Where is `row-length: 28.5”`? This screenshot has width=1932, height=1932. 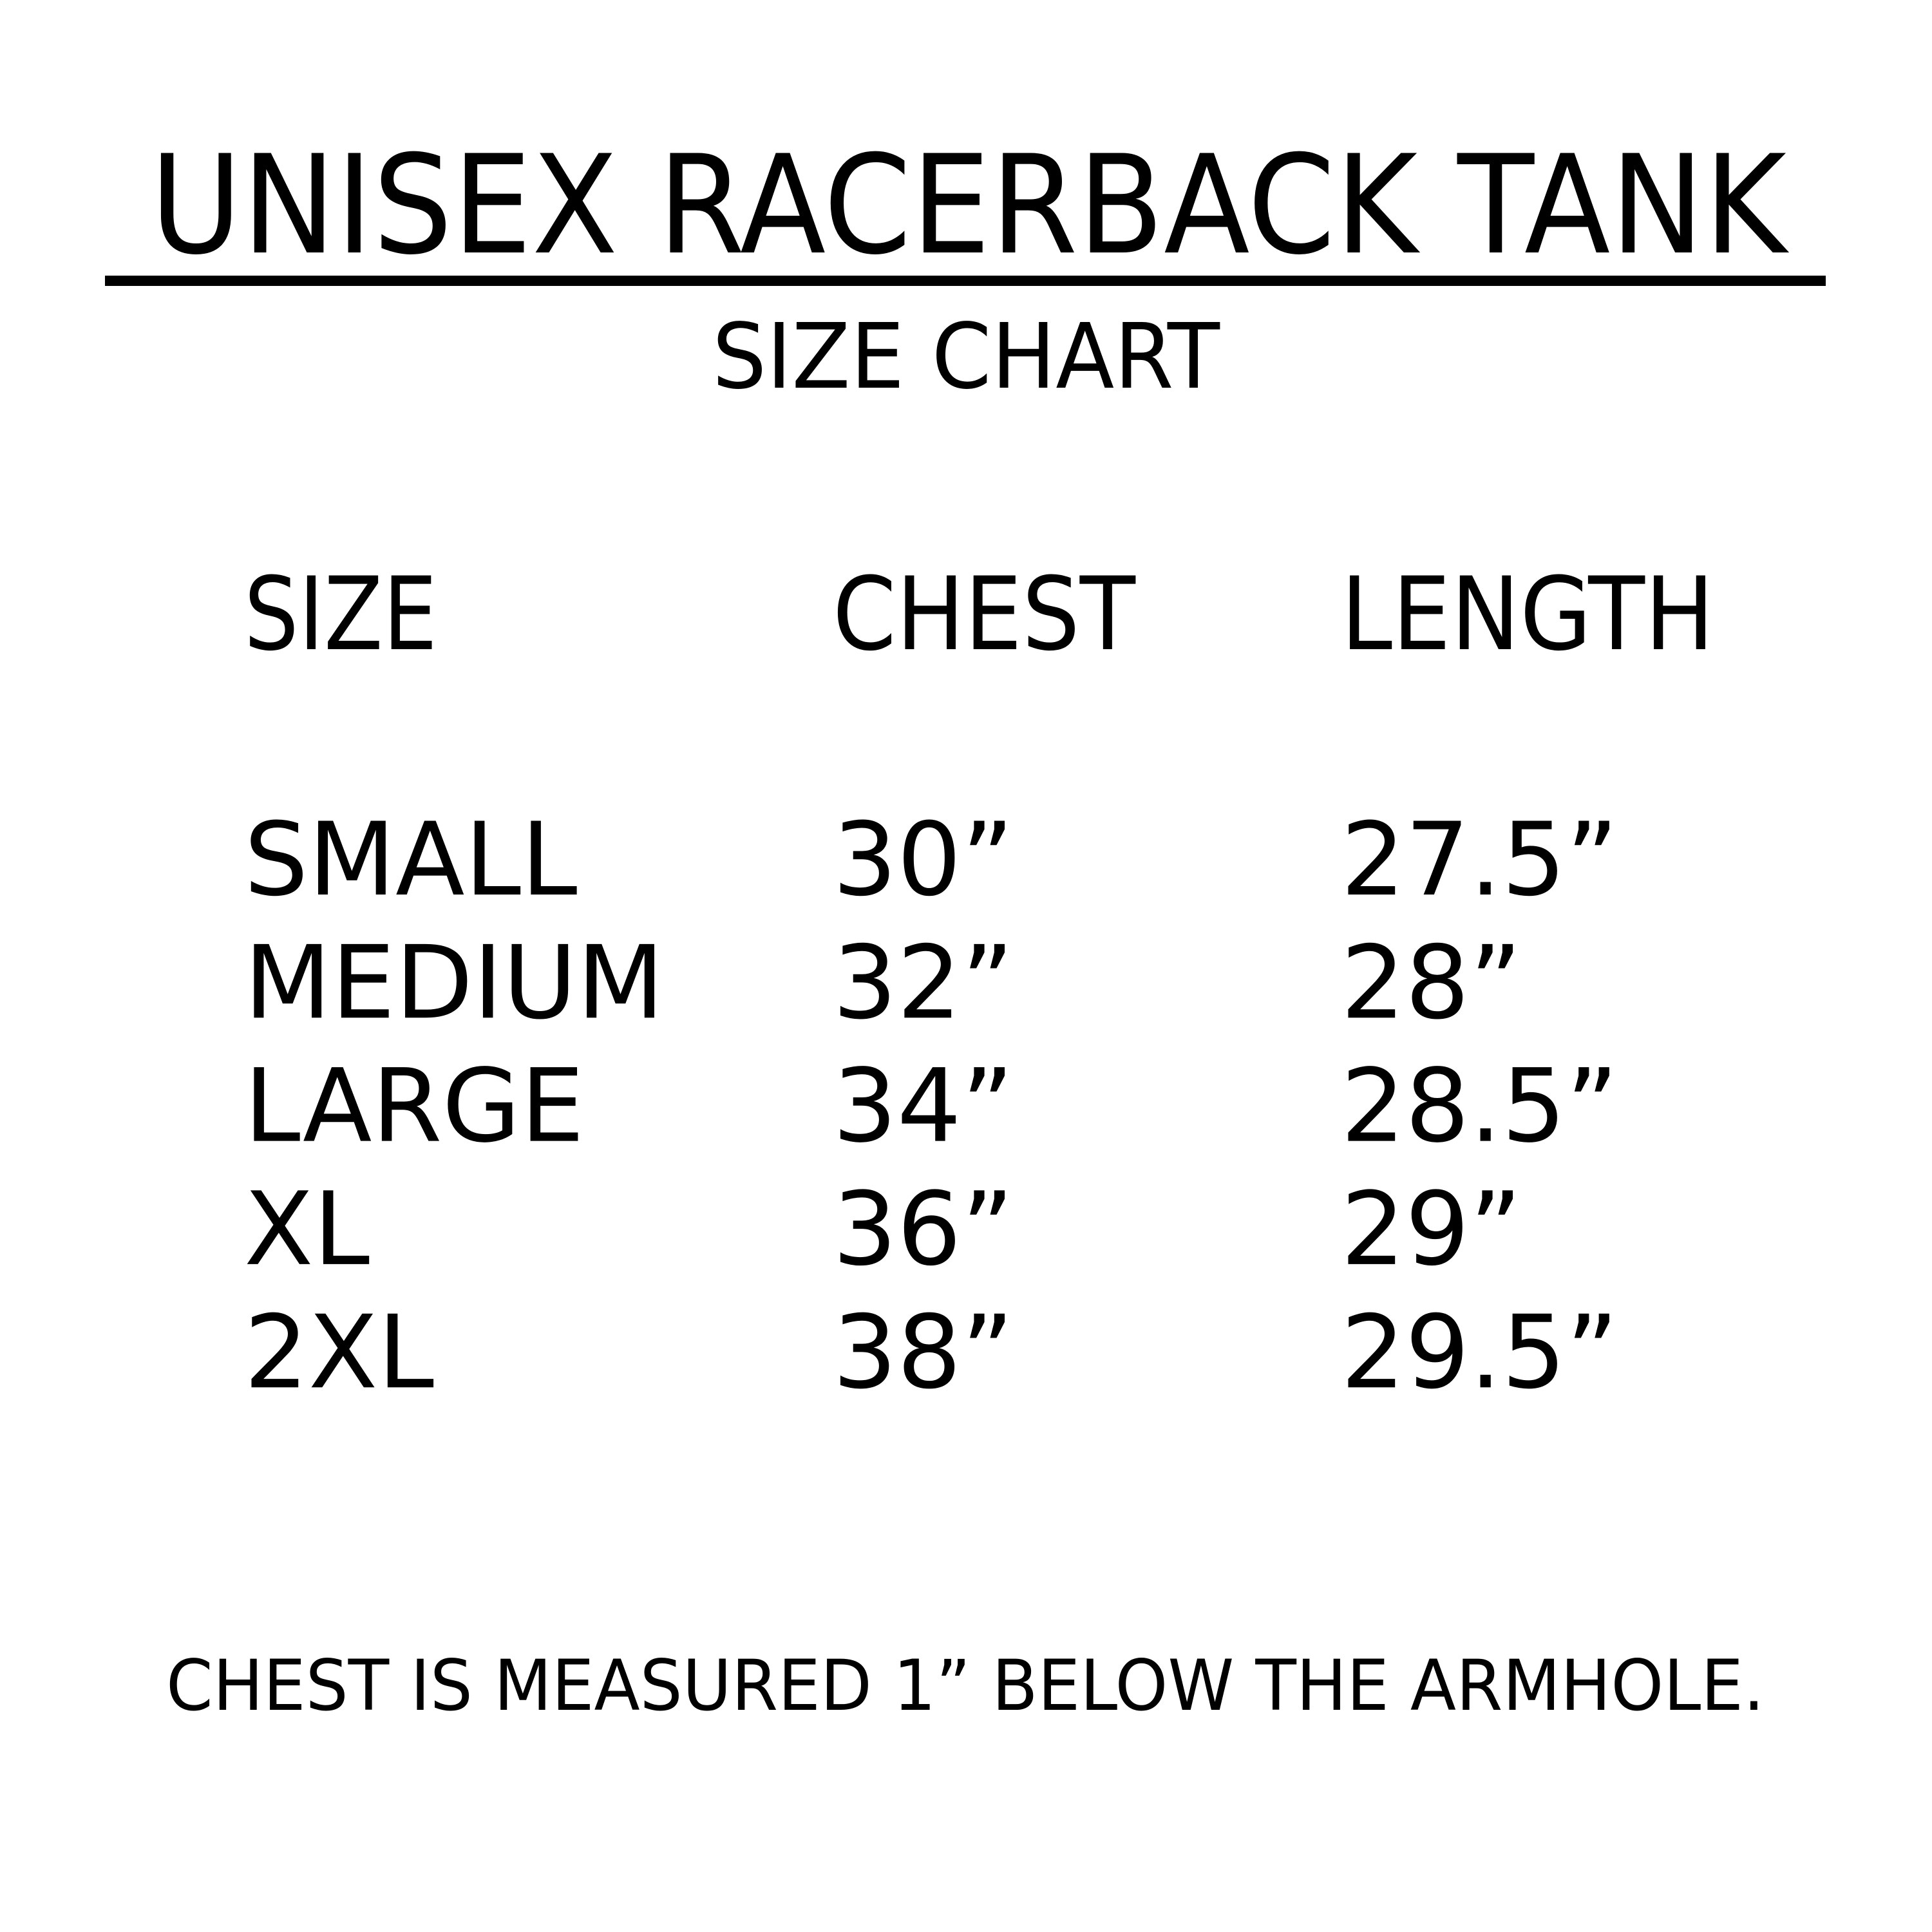
row-length: 28.5” is located at coordinates (1479, 1107).